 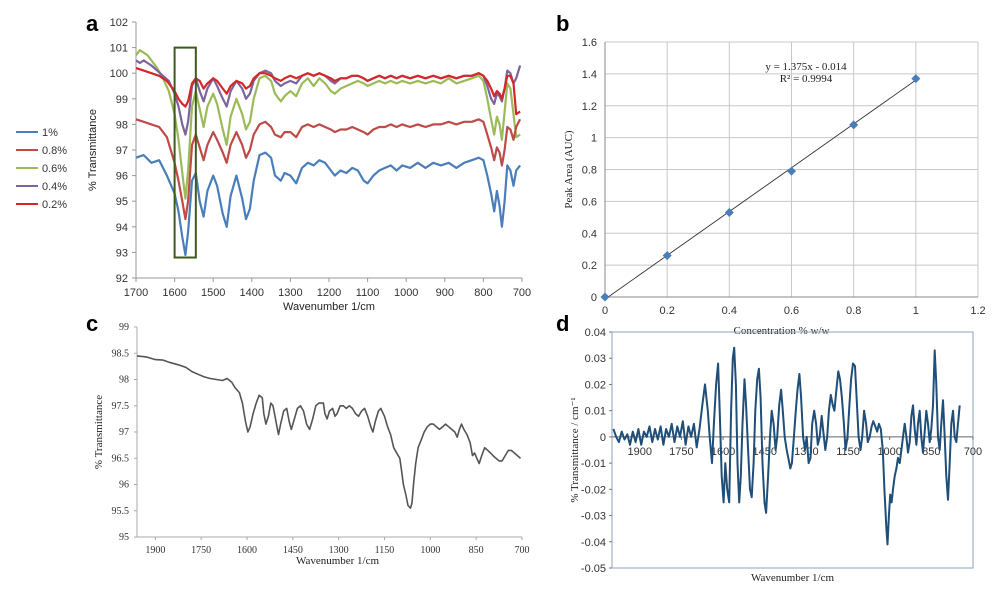 I want to click on panel-c-ylabel: % Transmittance, so click(x=99, y=432).